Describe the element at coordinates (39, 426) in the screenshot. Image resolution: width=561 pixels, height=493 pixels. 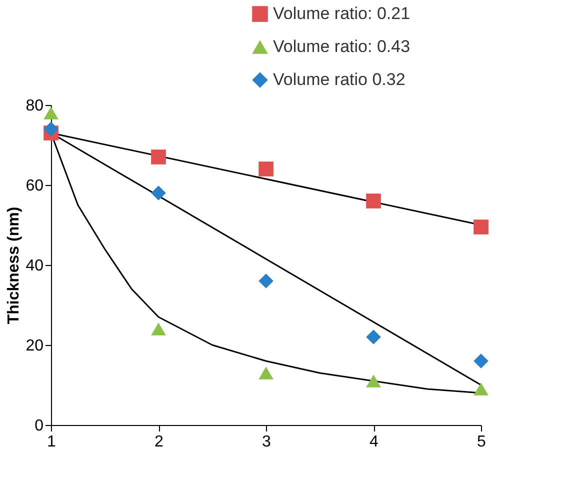
I see `y-tick-label: 0` at that location.